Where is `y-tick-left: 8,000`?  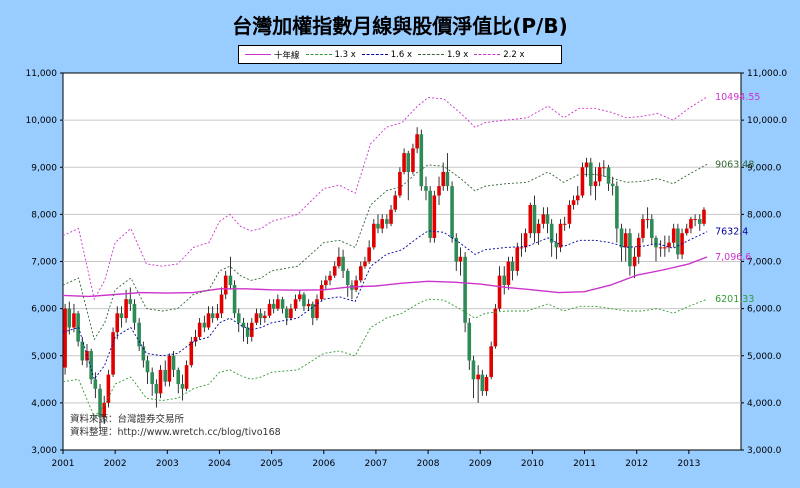
y-tick-left: 8,000 is located at coordinates (44, 215).